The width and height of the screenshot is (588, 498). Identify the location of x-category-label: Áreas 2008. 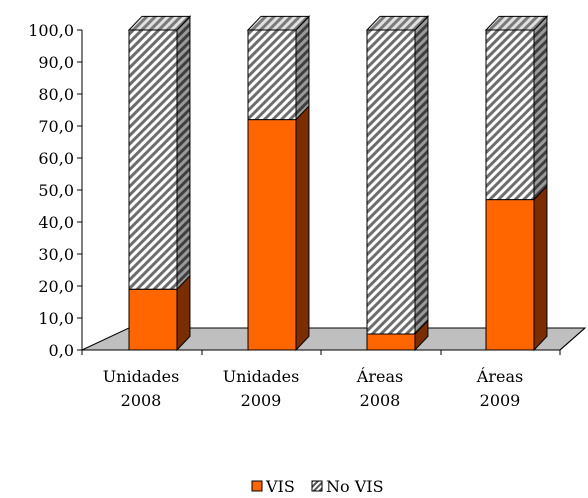
(379, 388).